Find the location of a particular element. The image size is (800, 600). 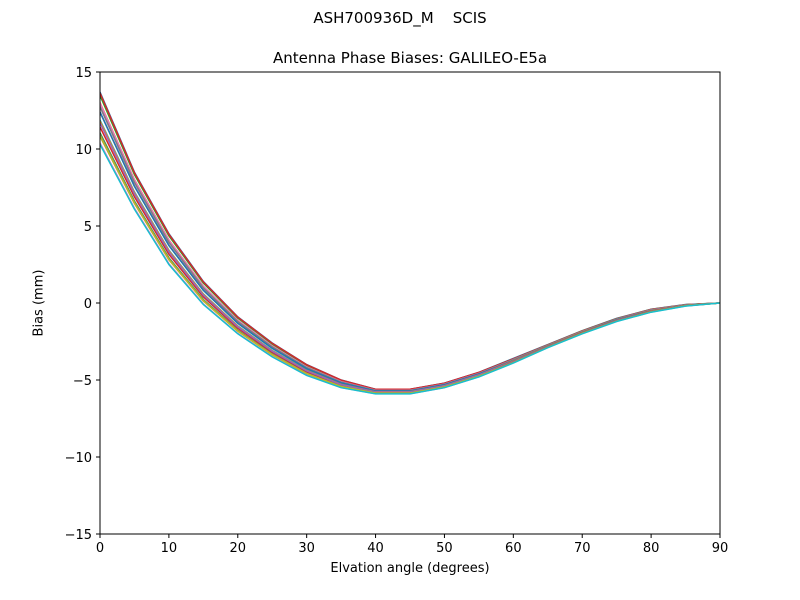

y-tick-label: −10 is located at coordinates (78, 458).